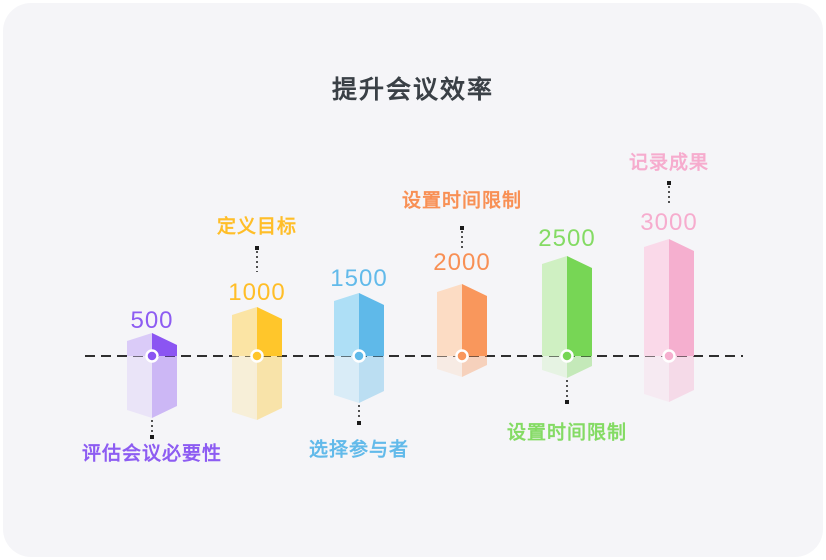 The image size is (826, 560). I want to click on category-label: 选择参与者, so click(359, 450).